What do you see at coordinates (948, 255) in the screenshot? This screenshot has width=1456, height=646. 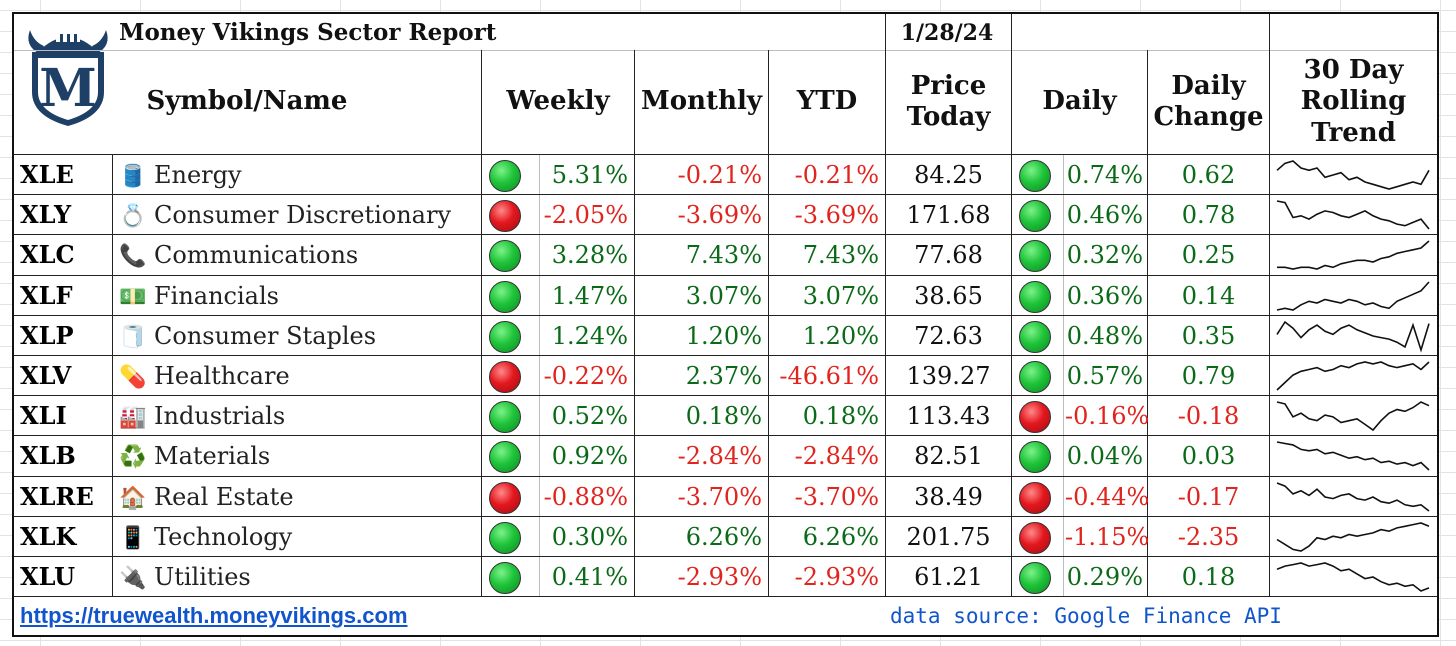 I see `price-today-value: 77.68` at bounding box center [948, 255].